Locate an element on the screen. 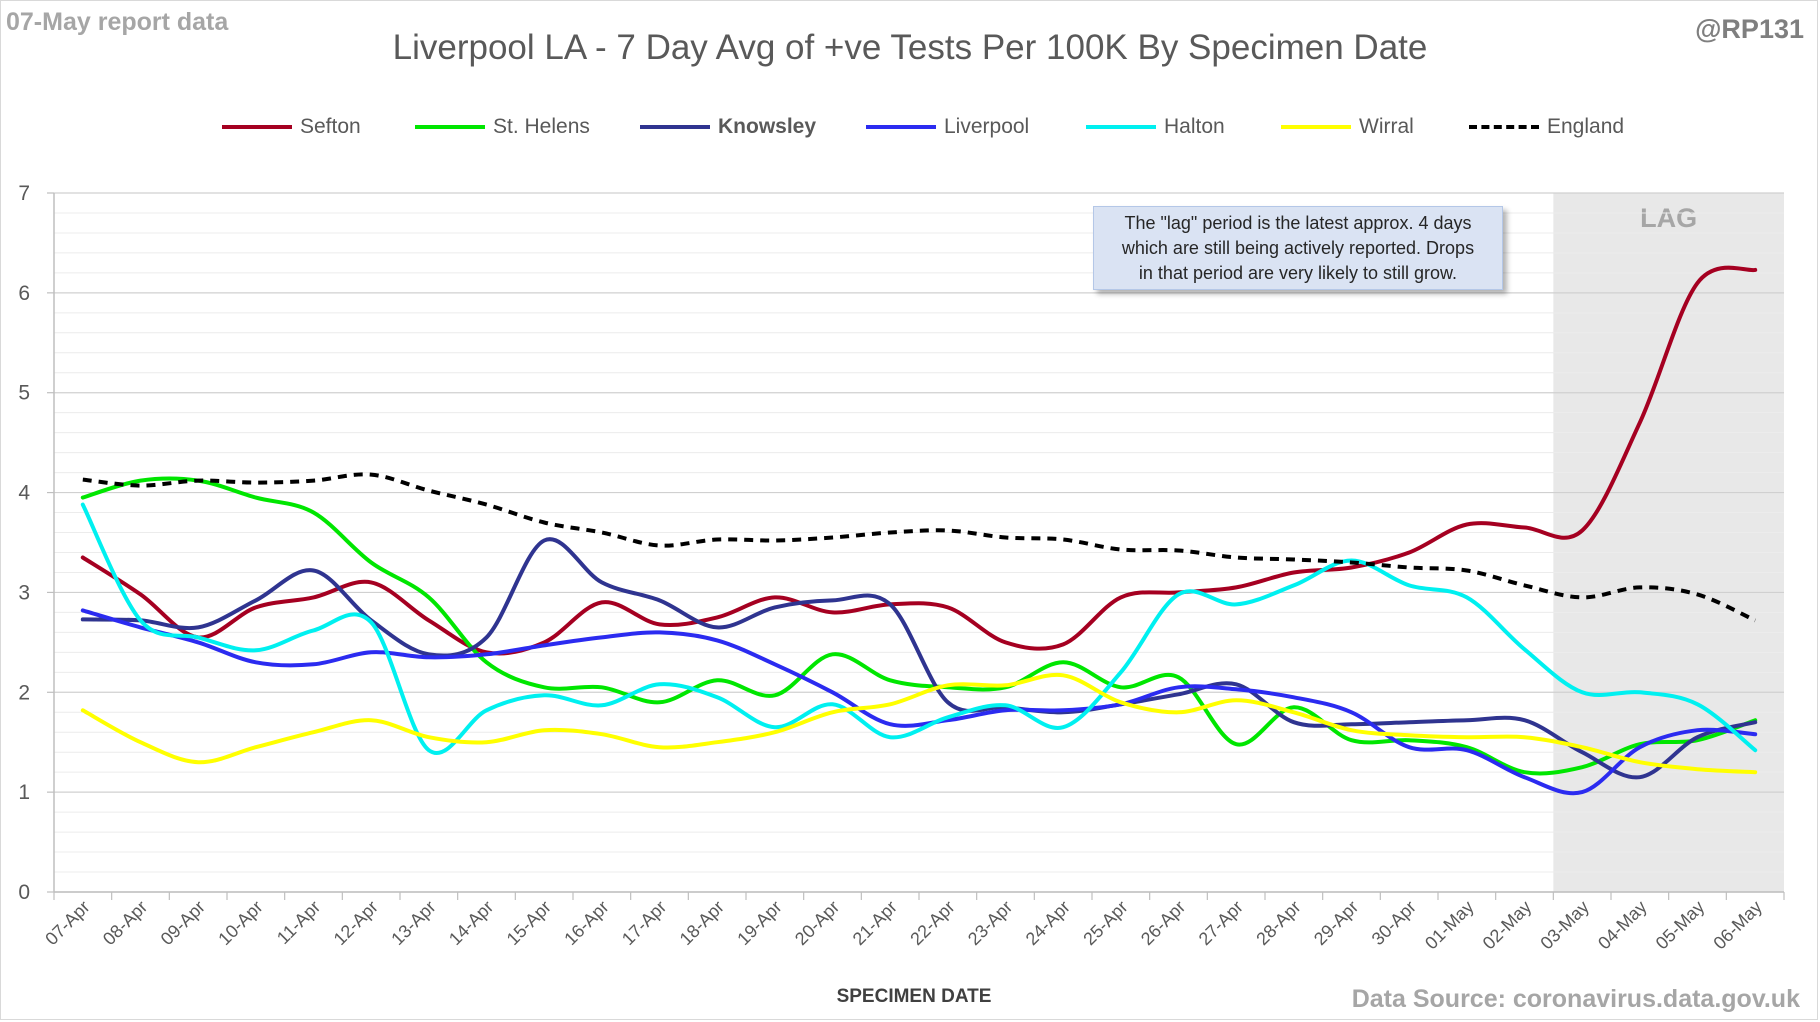 The width and height of the screenshot is (1820, 1022). lag-shade is located at coordinates (1668, 542).